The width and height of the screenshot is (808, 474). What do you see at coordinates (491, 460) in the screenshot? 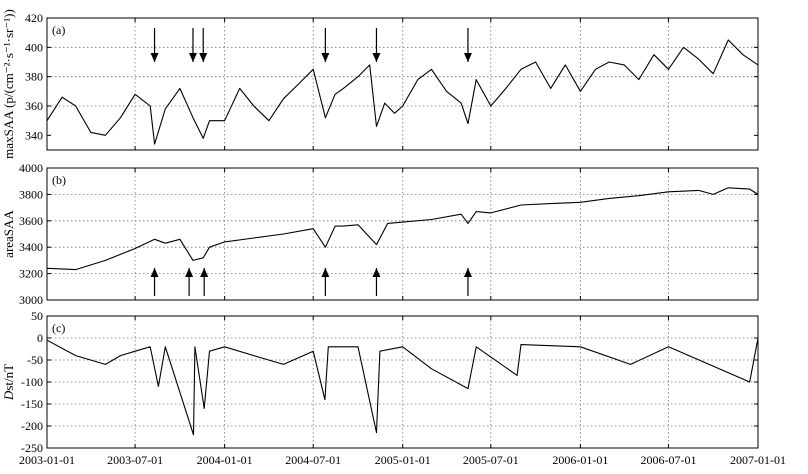
I see `x-tick-label: 2005-07-01` at bounding box center [491, 460].